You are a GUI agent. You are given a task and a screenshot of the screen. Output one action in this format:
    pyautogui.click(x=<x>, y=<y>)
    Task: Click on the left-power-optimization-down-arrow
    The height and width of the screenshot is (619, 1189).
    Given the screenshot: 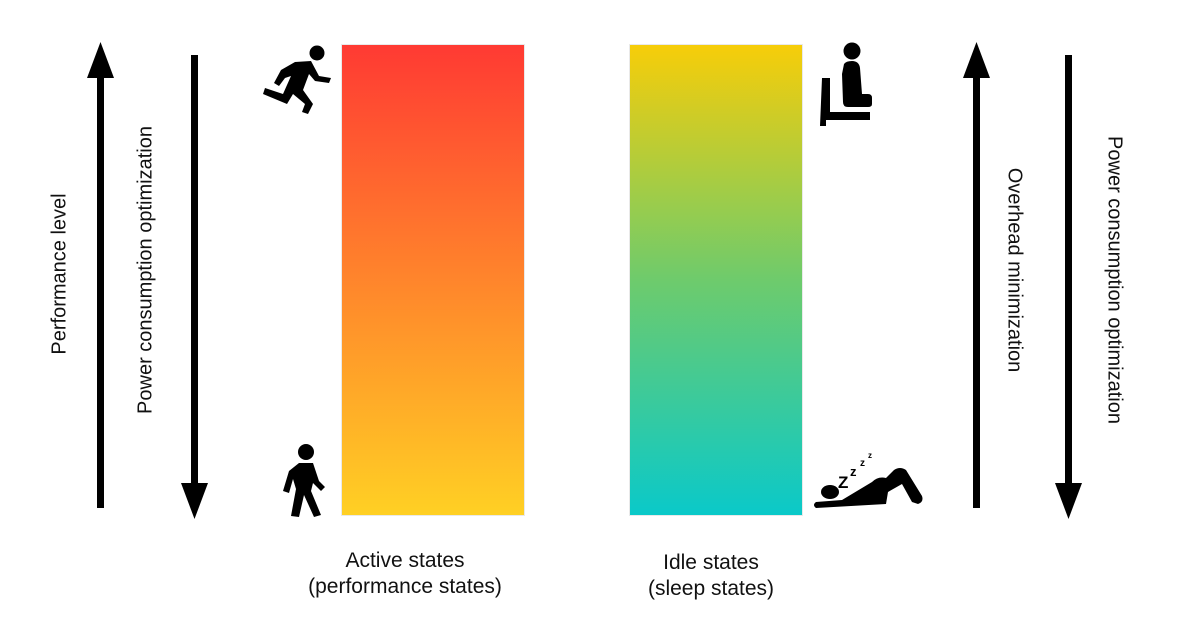 What is the action you would take?
    pyautogui.click(x=194, y=287)
    